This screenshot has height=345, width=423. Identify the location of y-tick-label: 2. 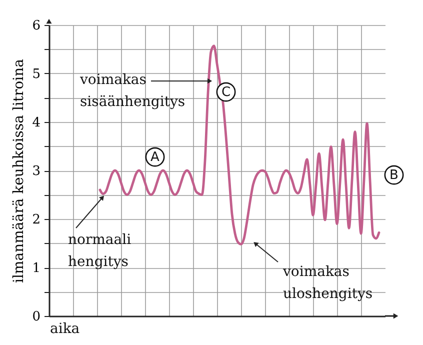
(36, 220).